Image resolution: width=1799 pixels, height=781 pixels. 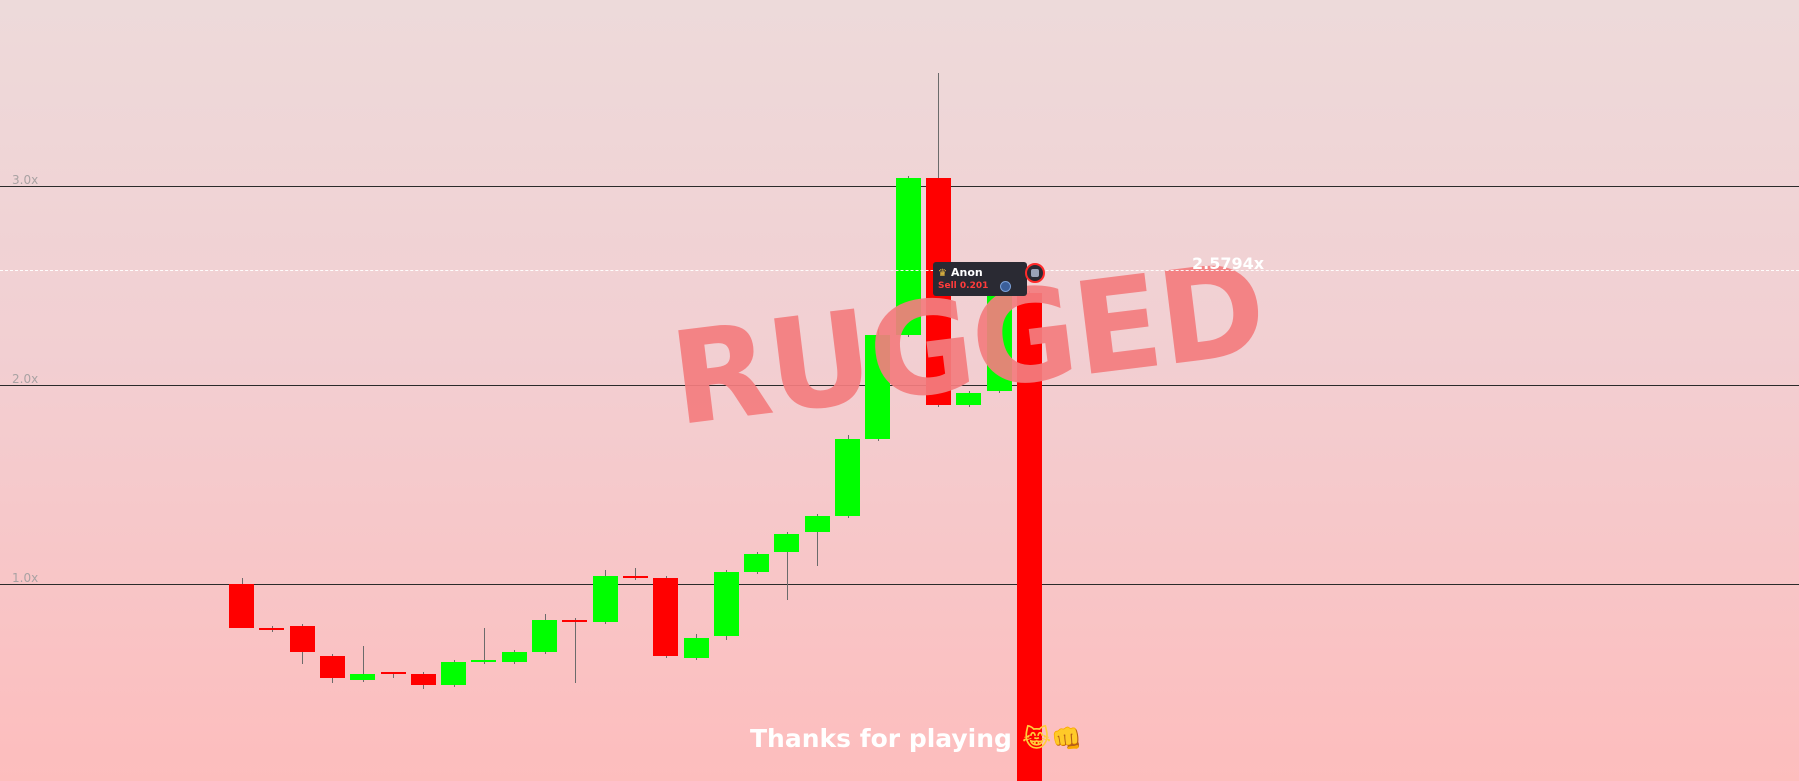 What do you see at coordinates (963, 286) in the screenshot?
I see `tooltip-trade-text: Sell 0.201` at bounding box center [963, 286].